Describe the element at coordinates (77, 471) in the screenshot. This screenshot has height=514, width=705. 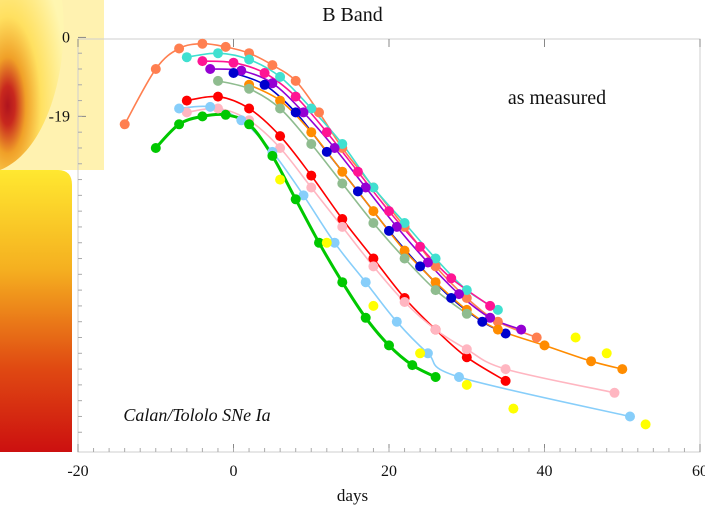
I see `x-tick-label: -20` at that location.